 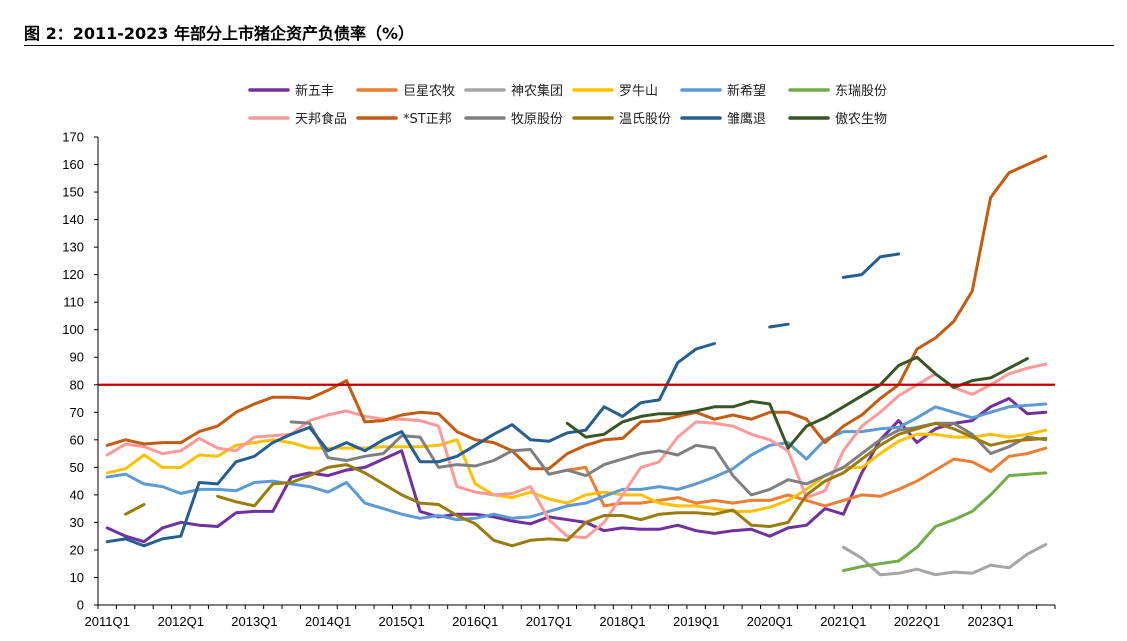 What do you see at coordinates (537, 119) in the screenshot?
I see `legend-label: 牧原股份` at bounding box center [537, 119].